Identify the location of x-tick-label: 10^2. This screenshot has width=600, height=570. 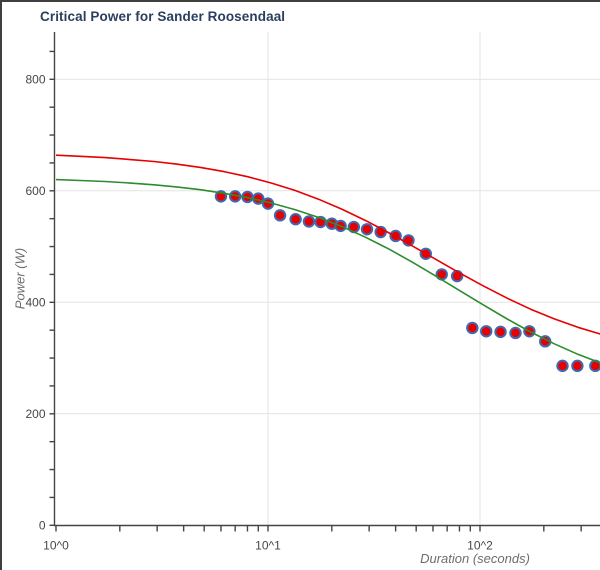
(480, 546).